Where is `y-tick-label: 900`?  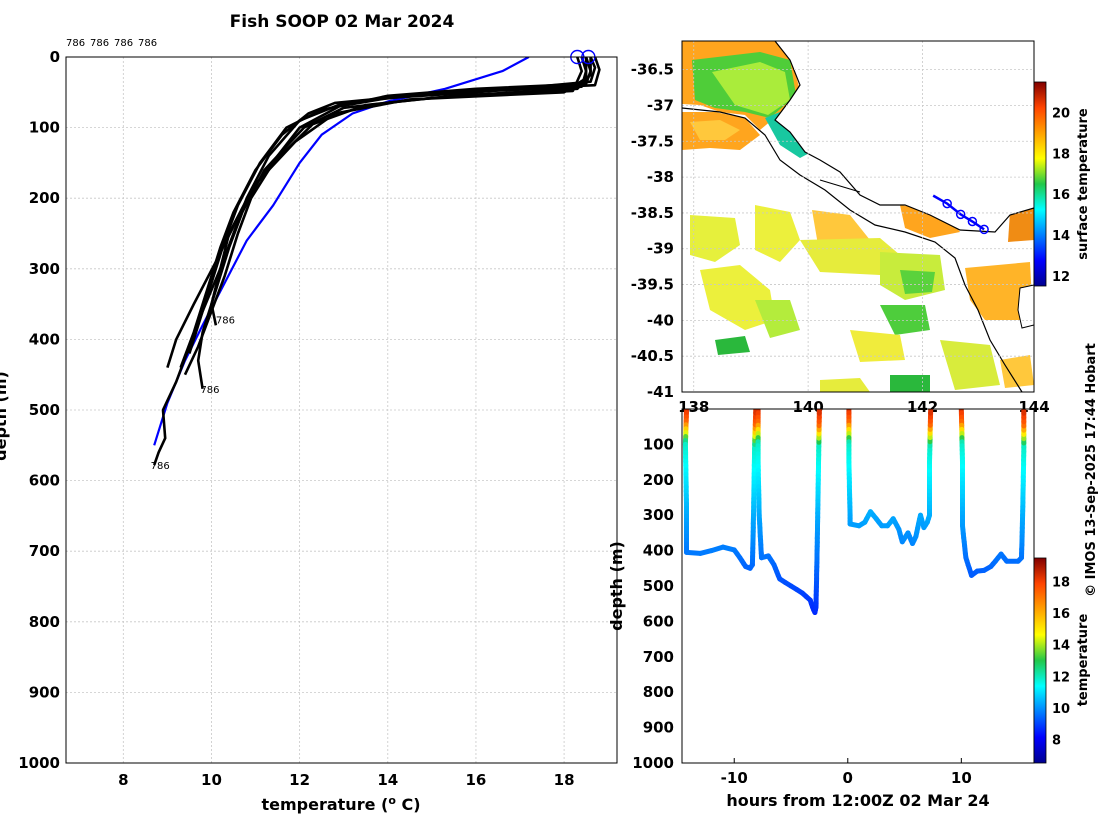
y-tick-label: 900 is located at coordinates (44, 692).